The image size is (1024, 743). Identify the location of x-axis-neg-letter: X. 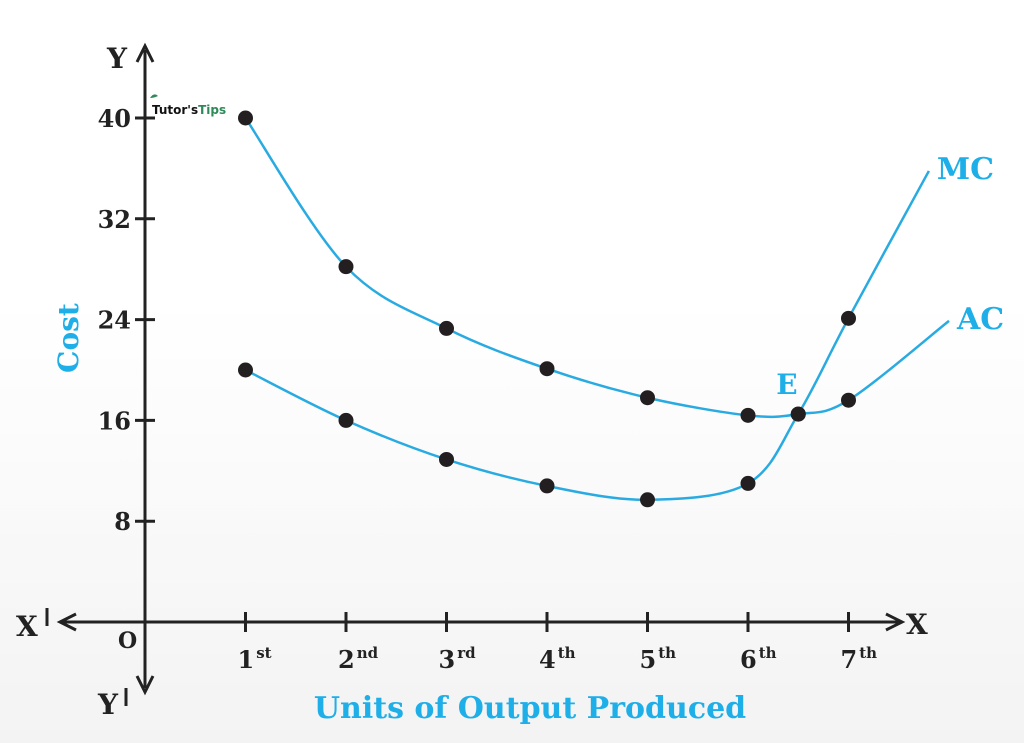
(27, 626).